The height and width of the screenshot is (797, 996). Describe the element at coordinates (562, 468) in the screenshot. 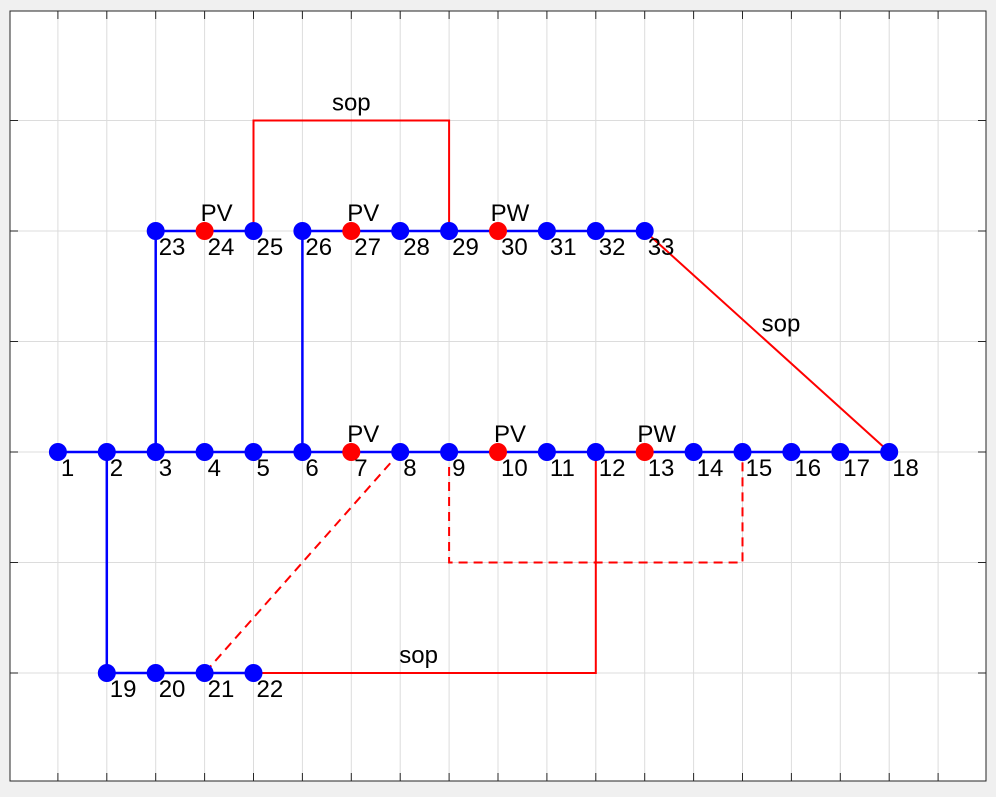

I see `bus-label: 11` at that location.